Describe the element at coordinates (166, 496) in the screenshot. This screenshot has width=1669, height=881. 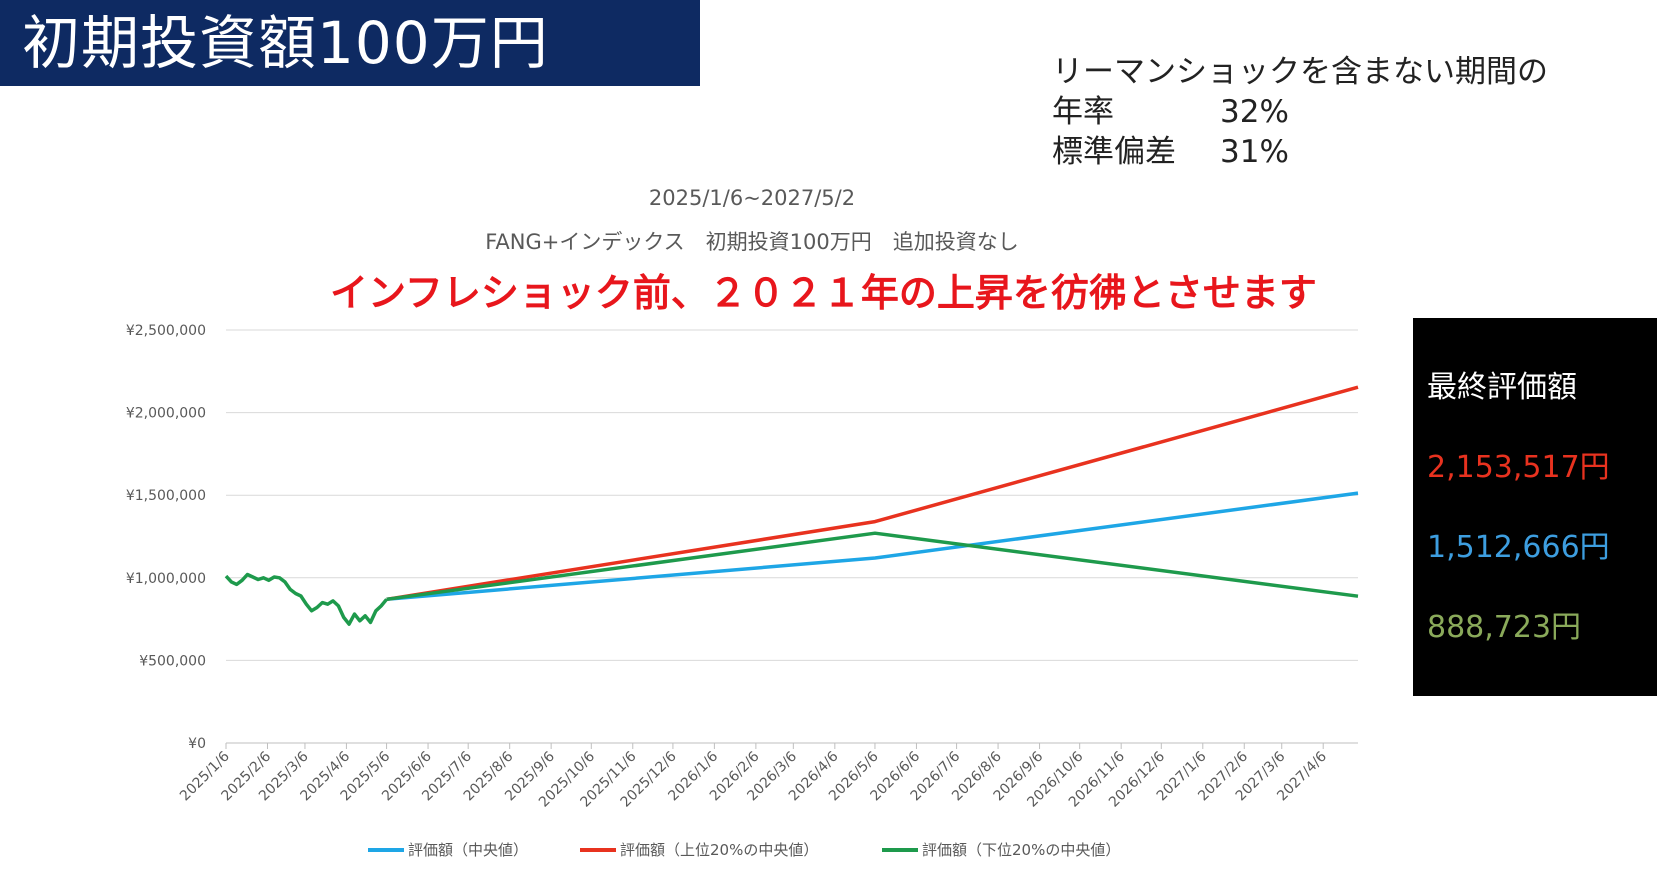
I see `y-tick-label: ¥1,500,000` at that location.